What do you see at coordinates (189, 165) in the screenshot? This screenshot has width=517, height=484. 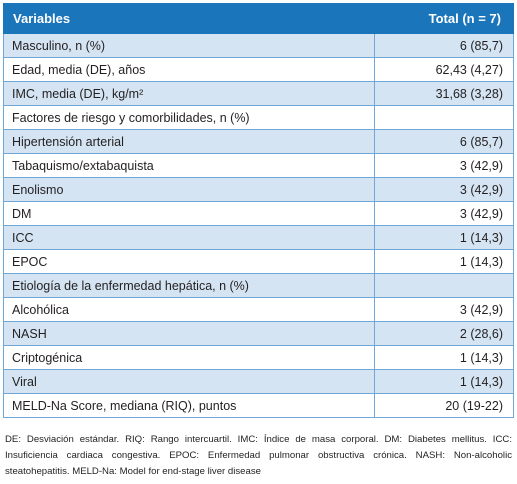 I see `row-label: Tabaquismo/extabaquista` at bounding box center [189, 165].